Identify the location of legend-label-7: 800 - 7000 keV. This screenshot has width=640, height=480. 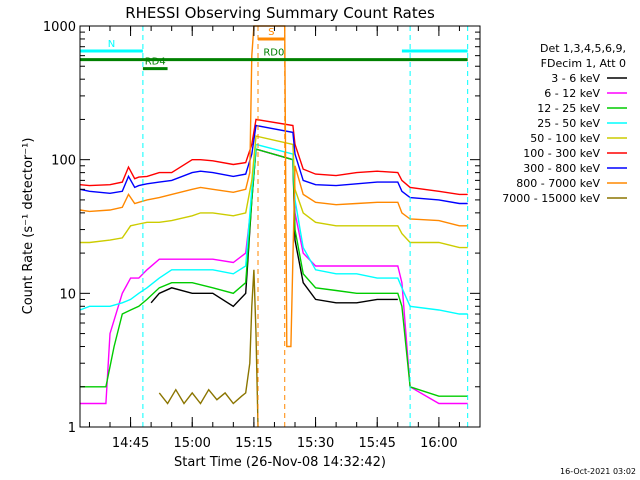
(558, 183).